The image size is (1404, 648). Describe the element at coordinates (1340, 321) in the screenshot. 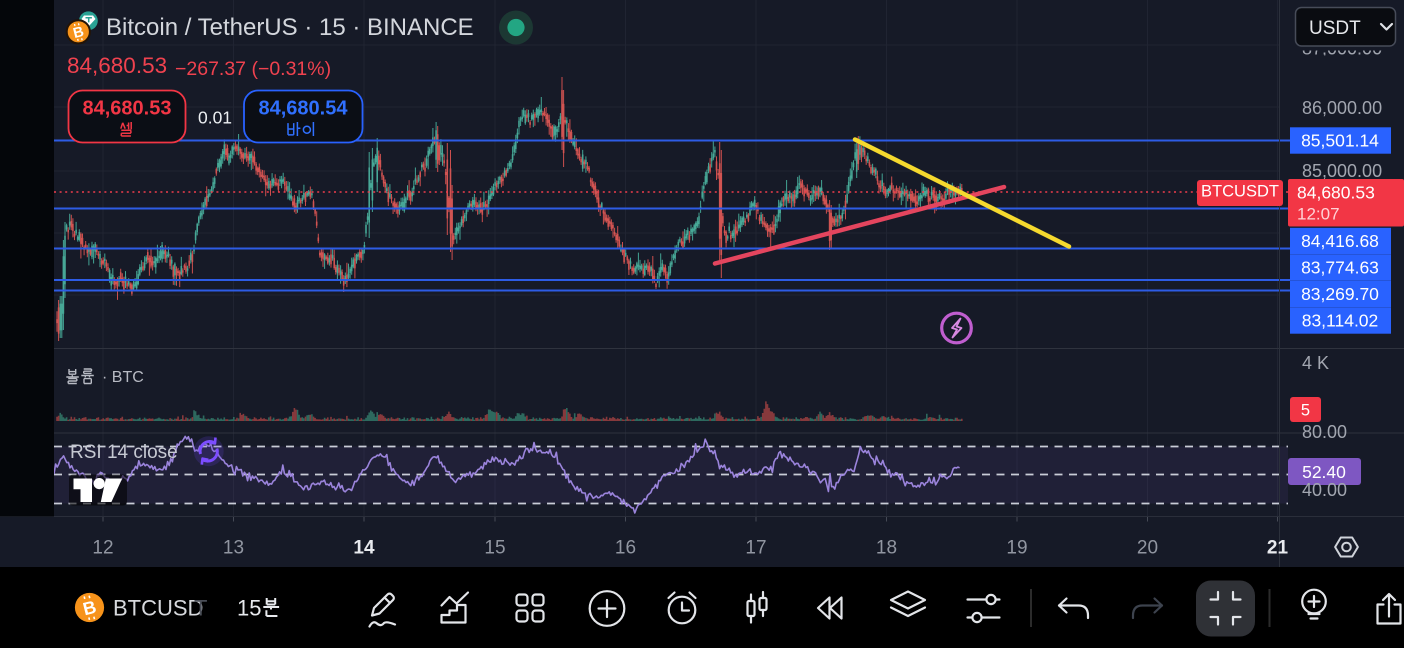

I see `svg-text: 83,114.02` at that location.